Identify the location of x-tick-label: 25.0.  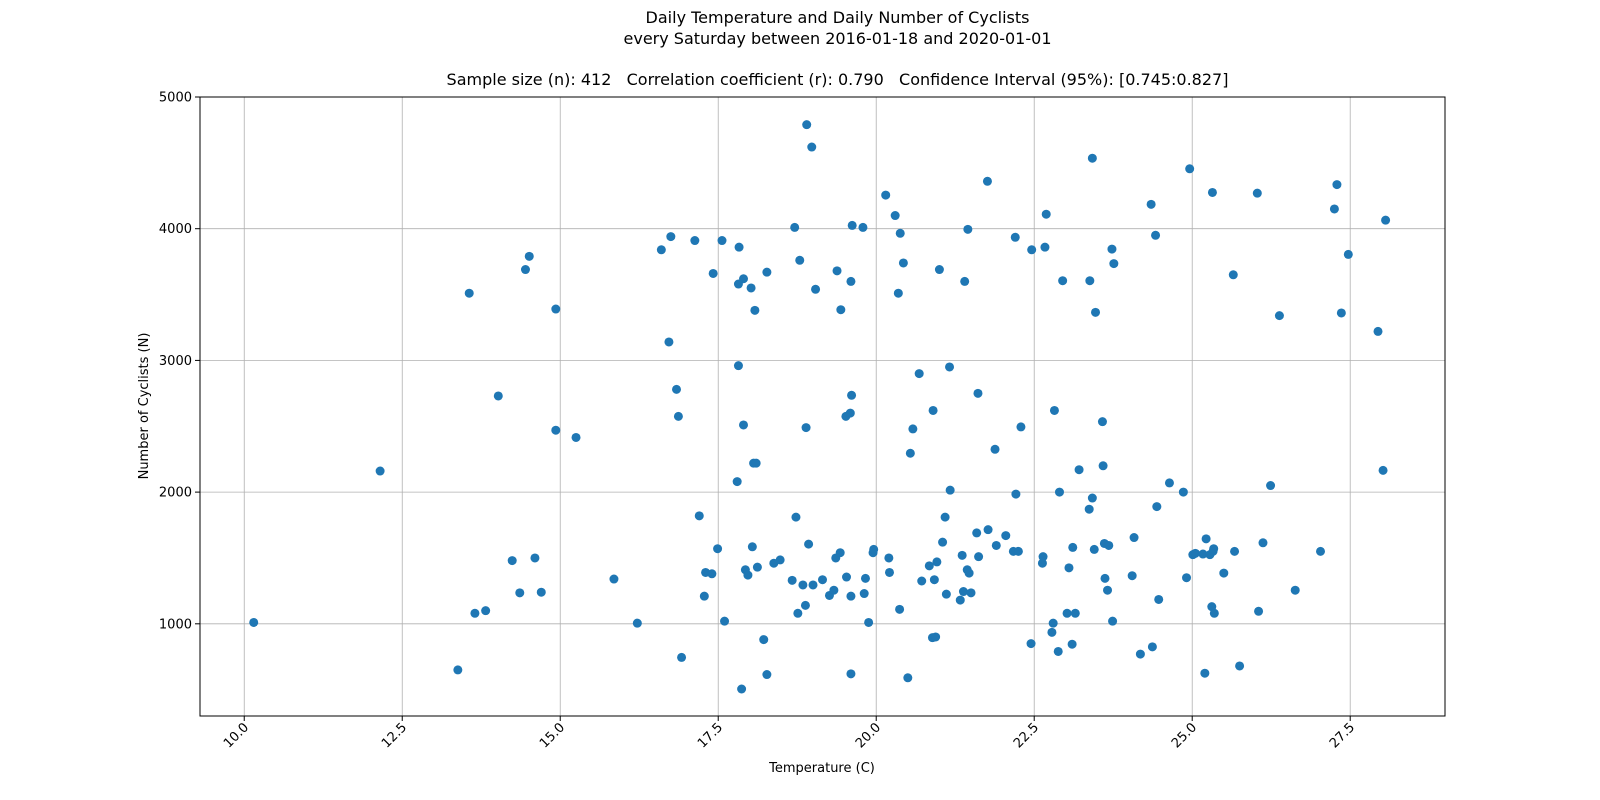
(1184, 735).